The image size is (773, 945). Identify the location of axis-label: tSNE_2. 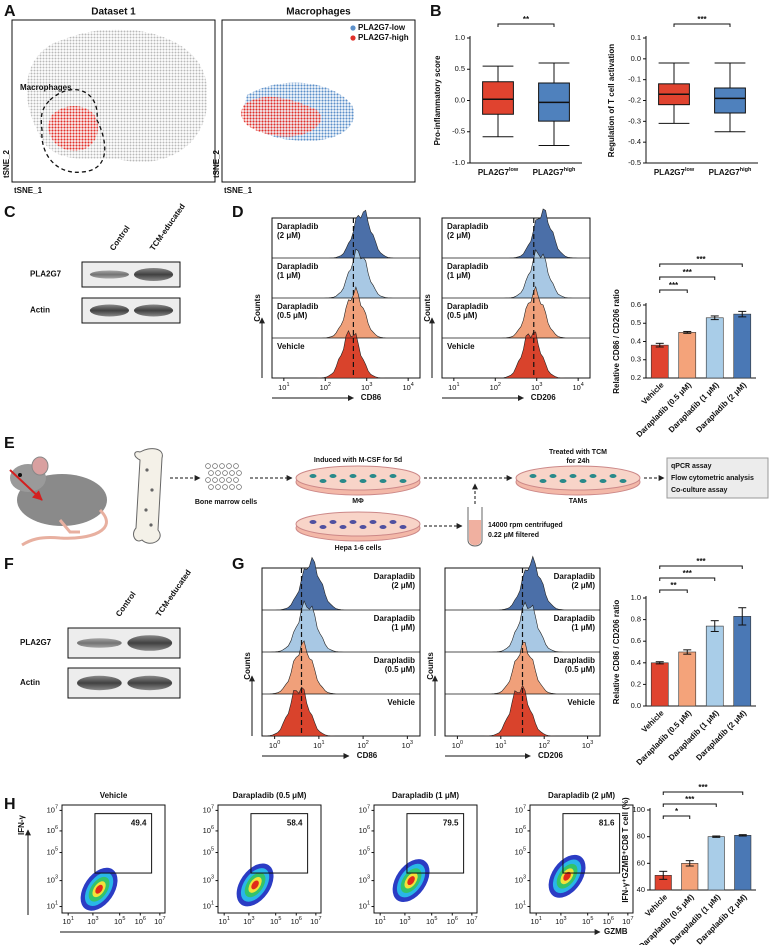
(216, 163).